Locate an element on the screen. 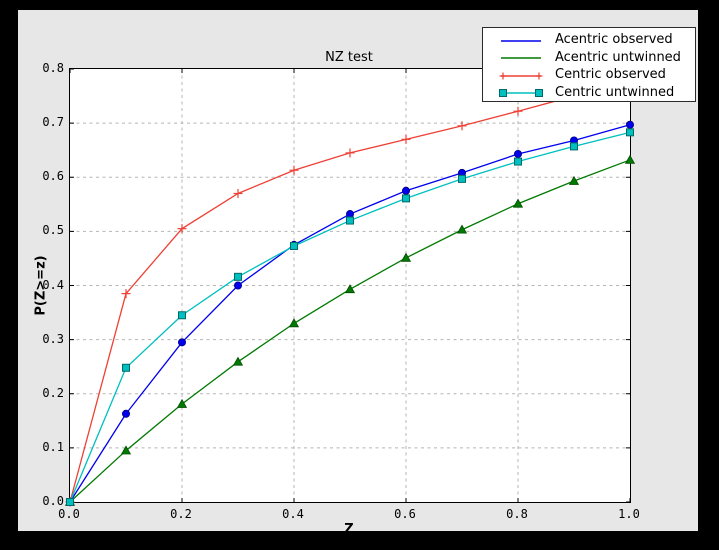  legend-label: Acentric observed is located at coordinates (614, 40).